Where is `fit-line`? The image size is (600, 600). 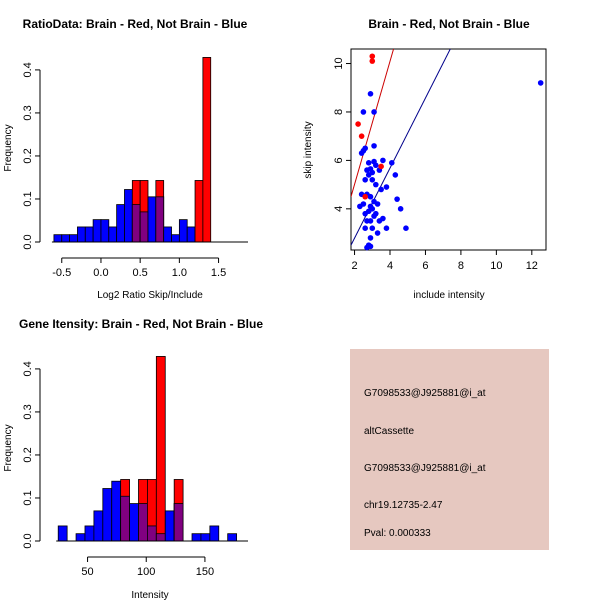
fit-line is located at coordinates (373, 123).